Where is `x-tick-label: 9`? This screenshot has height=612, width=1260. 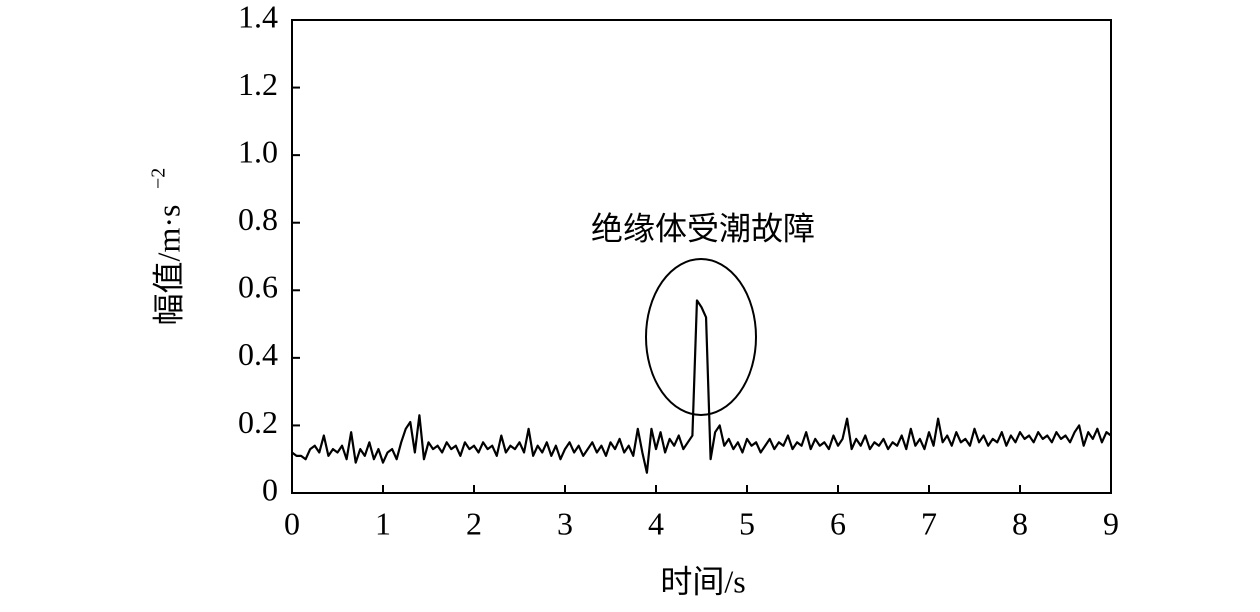 x-tick-label: 9 is located at coordinates (1111, 523).